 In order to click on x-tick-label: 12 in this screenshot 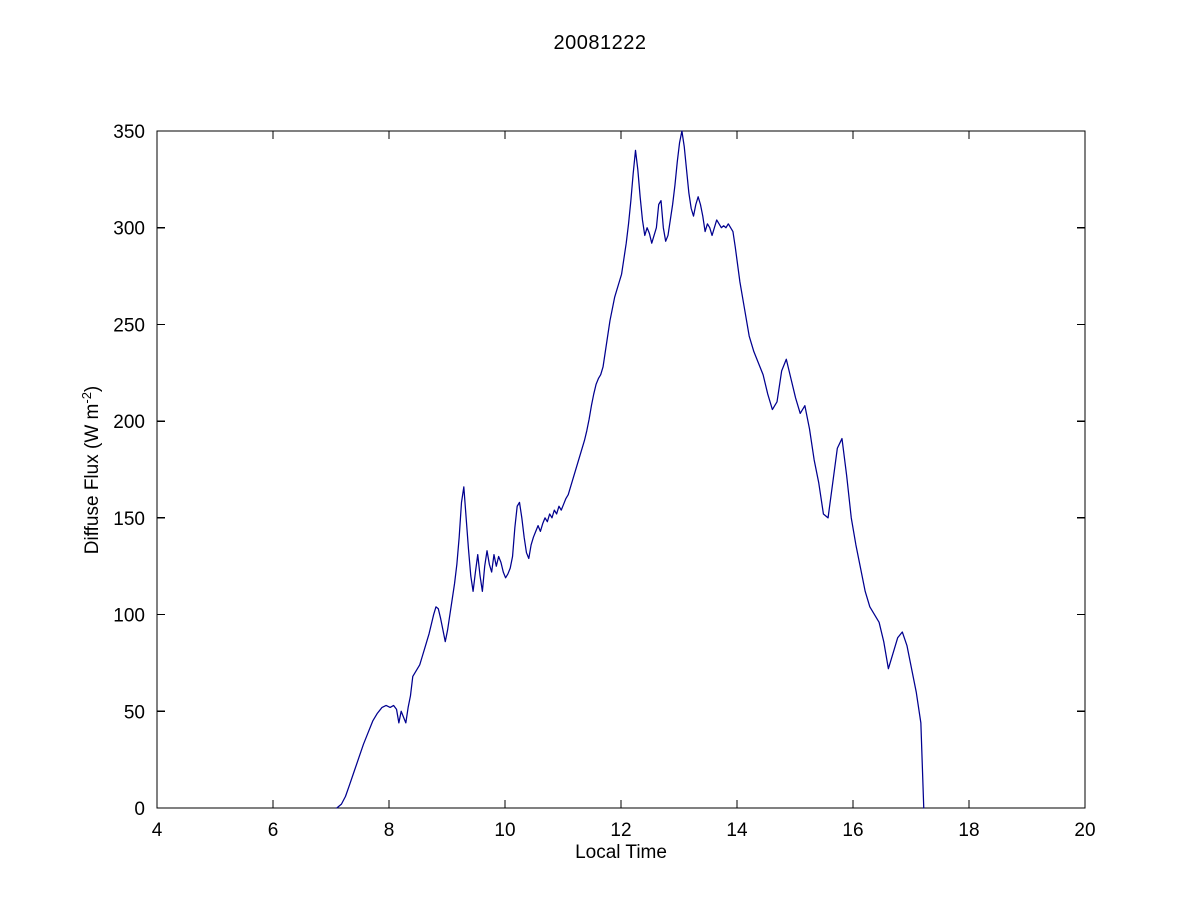, I will do `click(620, 830)`.